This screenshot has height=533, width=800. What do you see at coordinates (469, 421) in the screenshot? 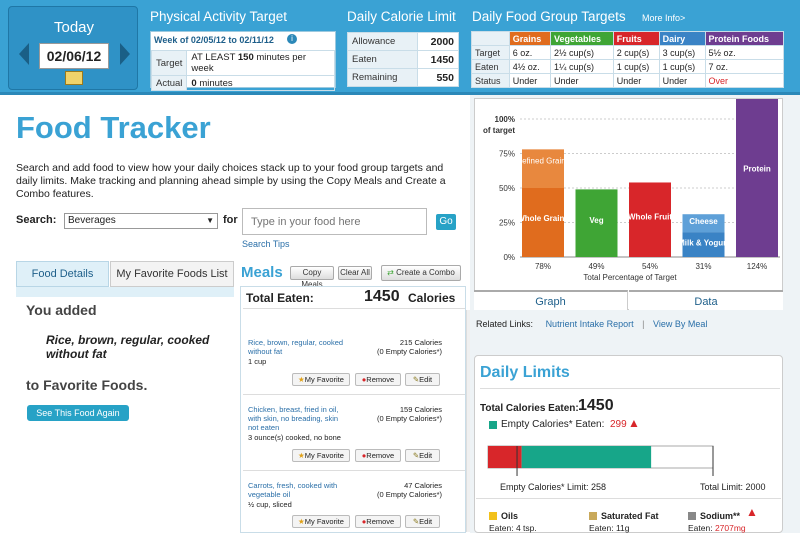
I see `meals-scrollbar` at bounding box center [469, 421].